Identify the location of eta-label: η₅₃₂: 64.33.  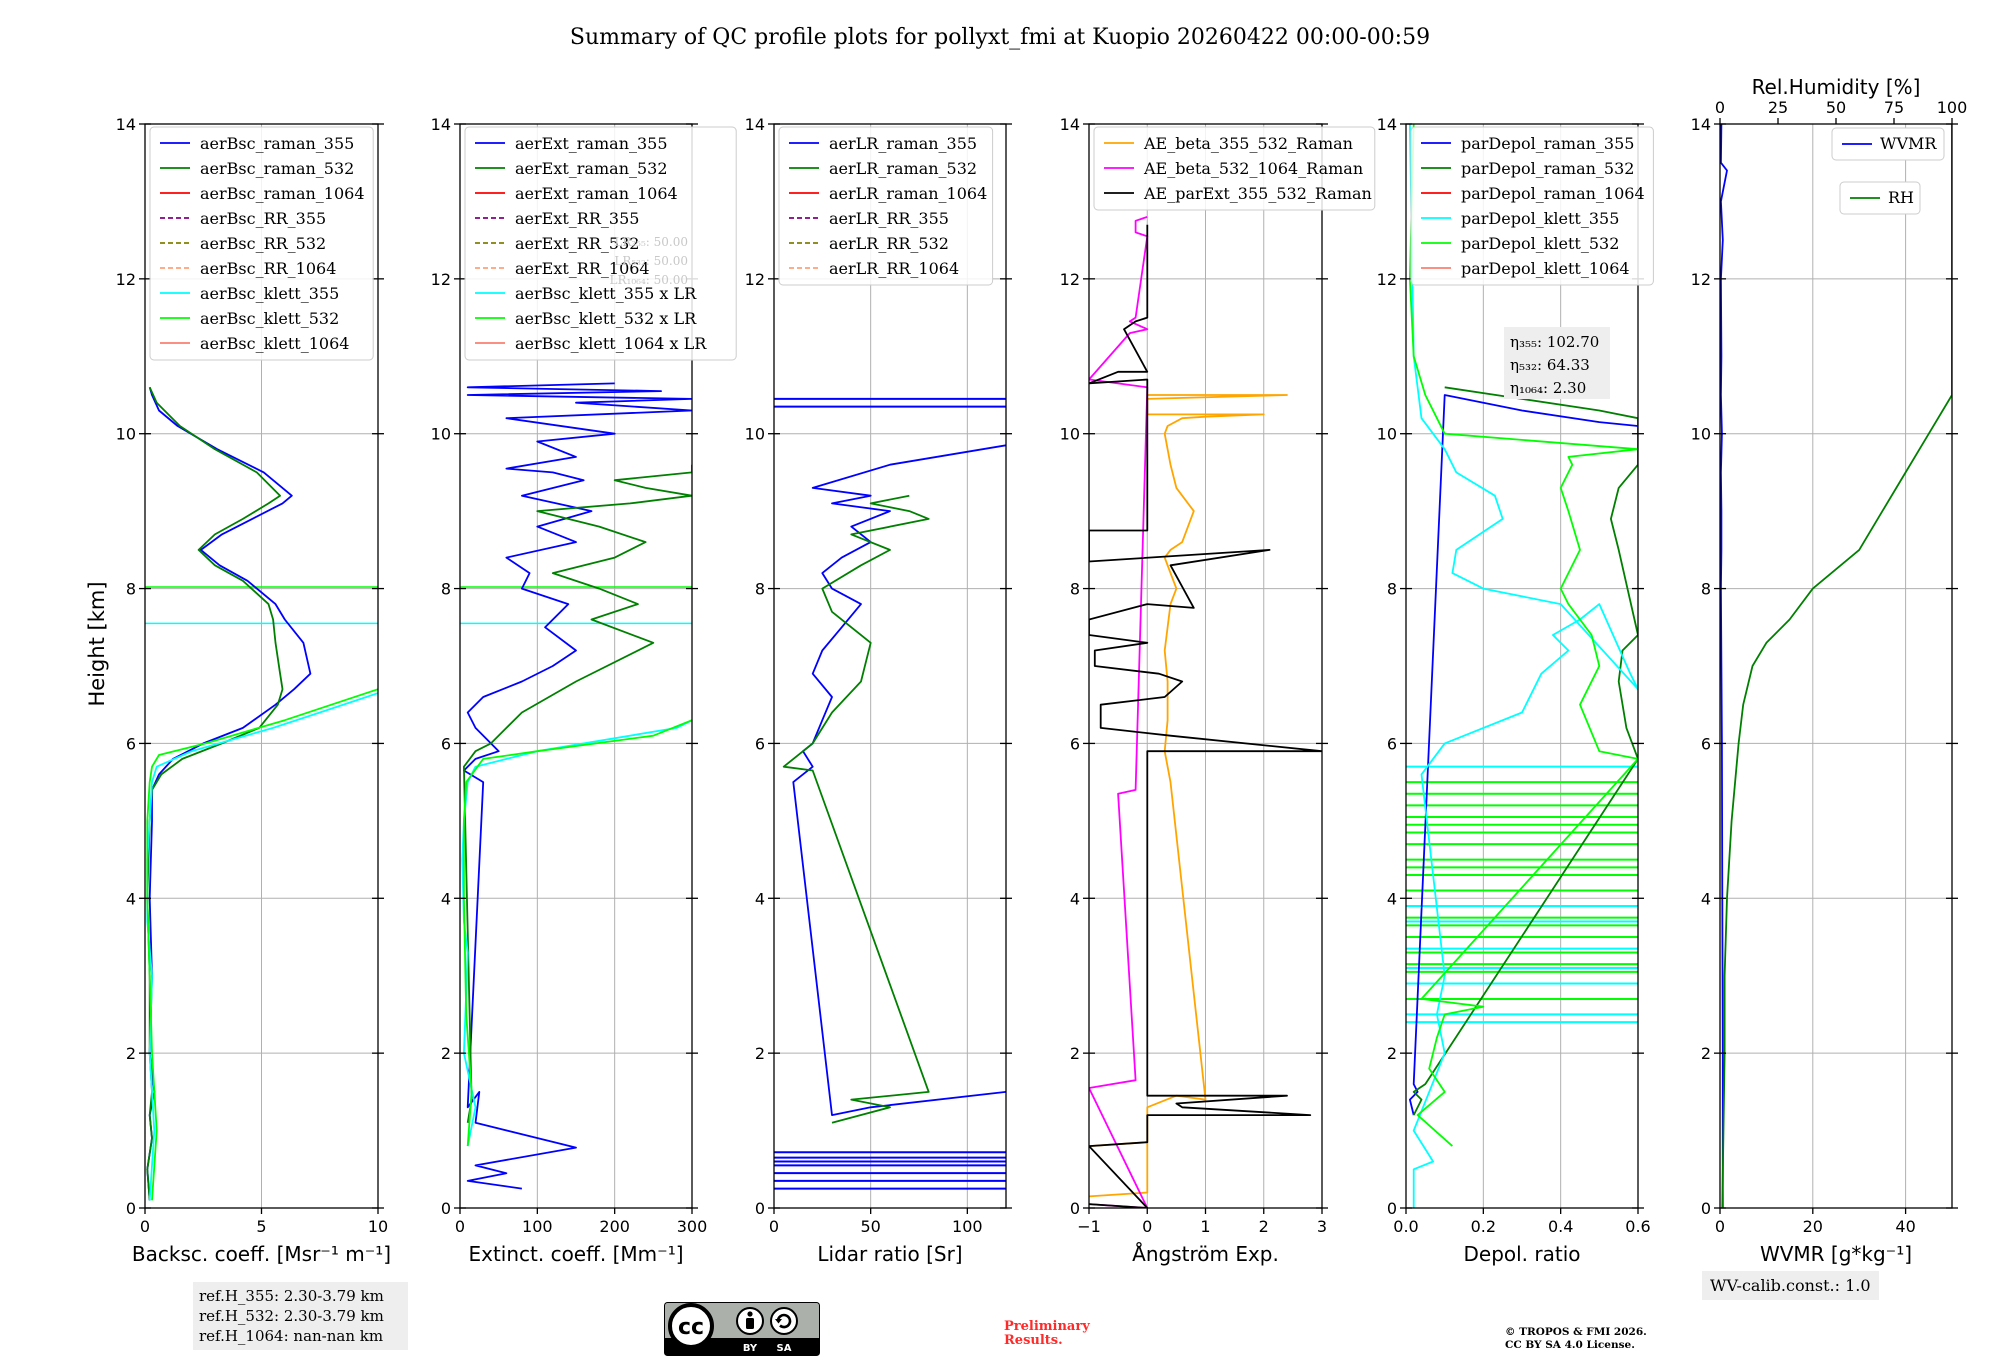
(1550, 365).